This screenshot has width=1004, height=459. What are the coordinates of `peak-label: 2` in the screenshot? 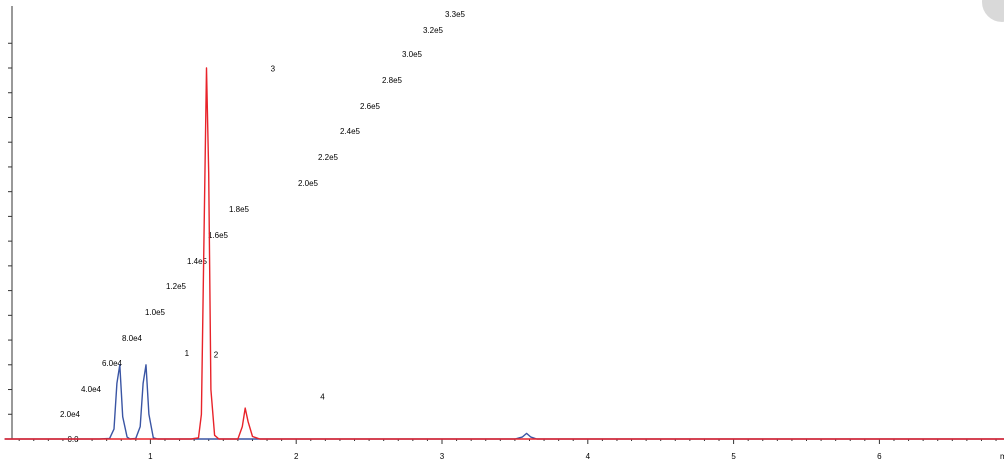 It's located at (216, 354).